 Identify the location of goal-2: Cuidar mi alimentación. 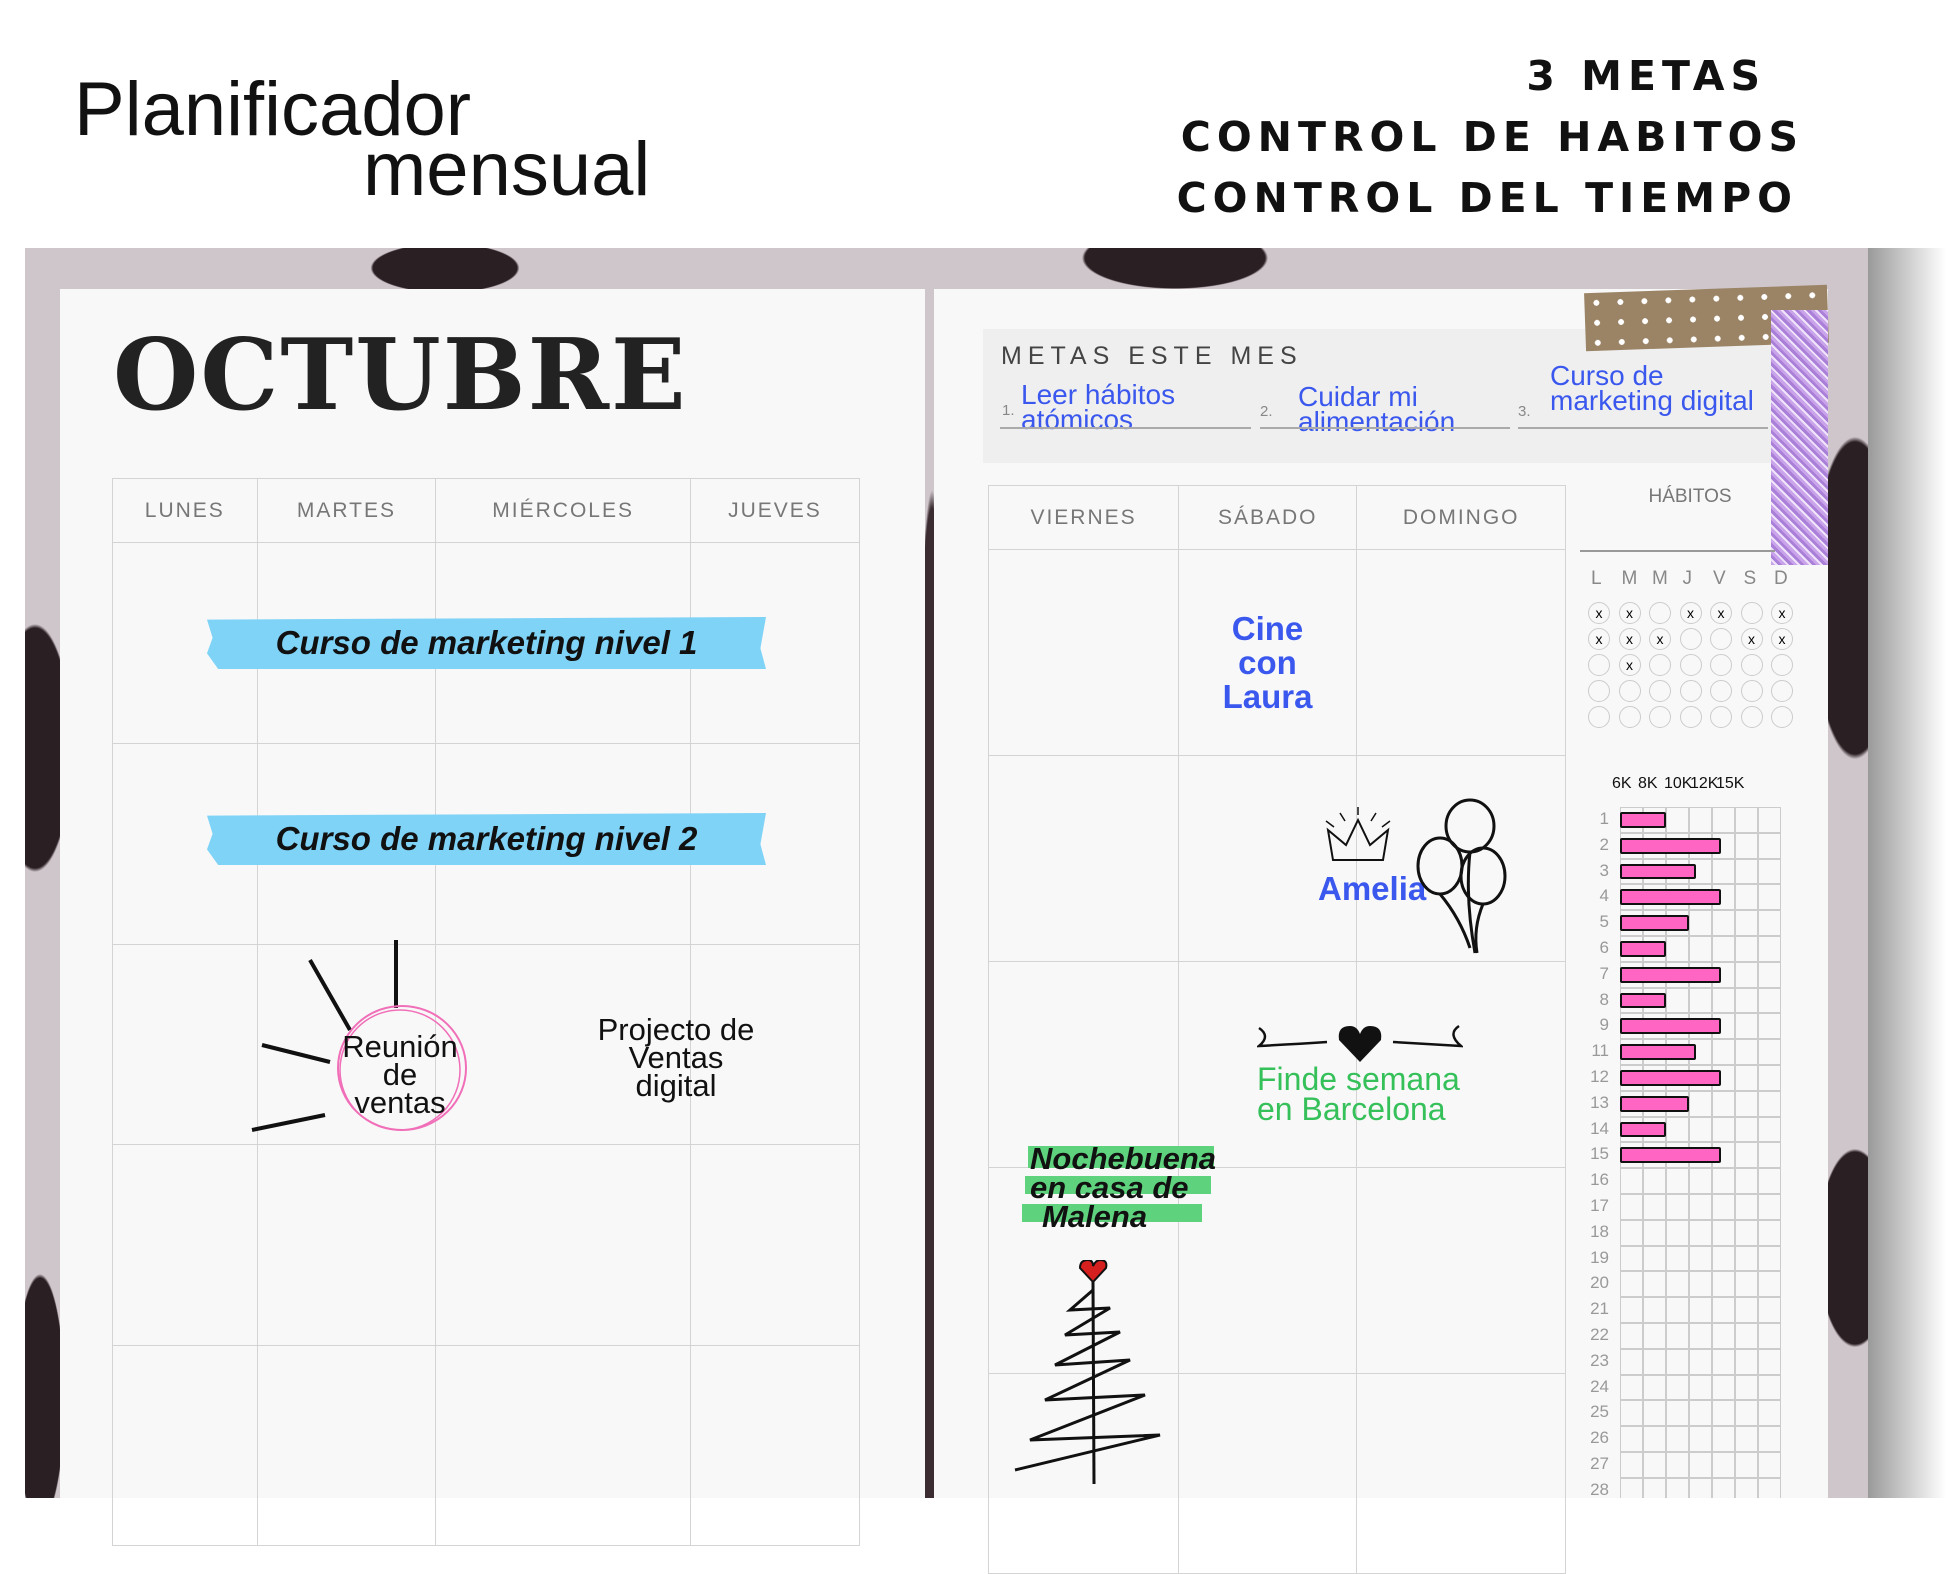
(1376, 409).